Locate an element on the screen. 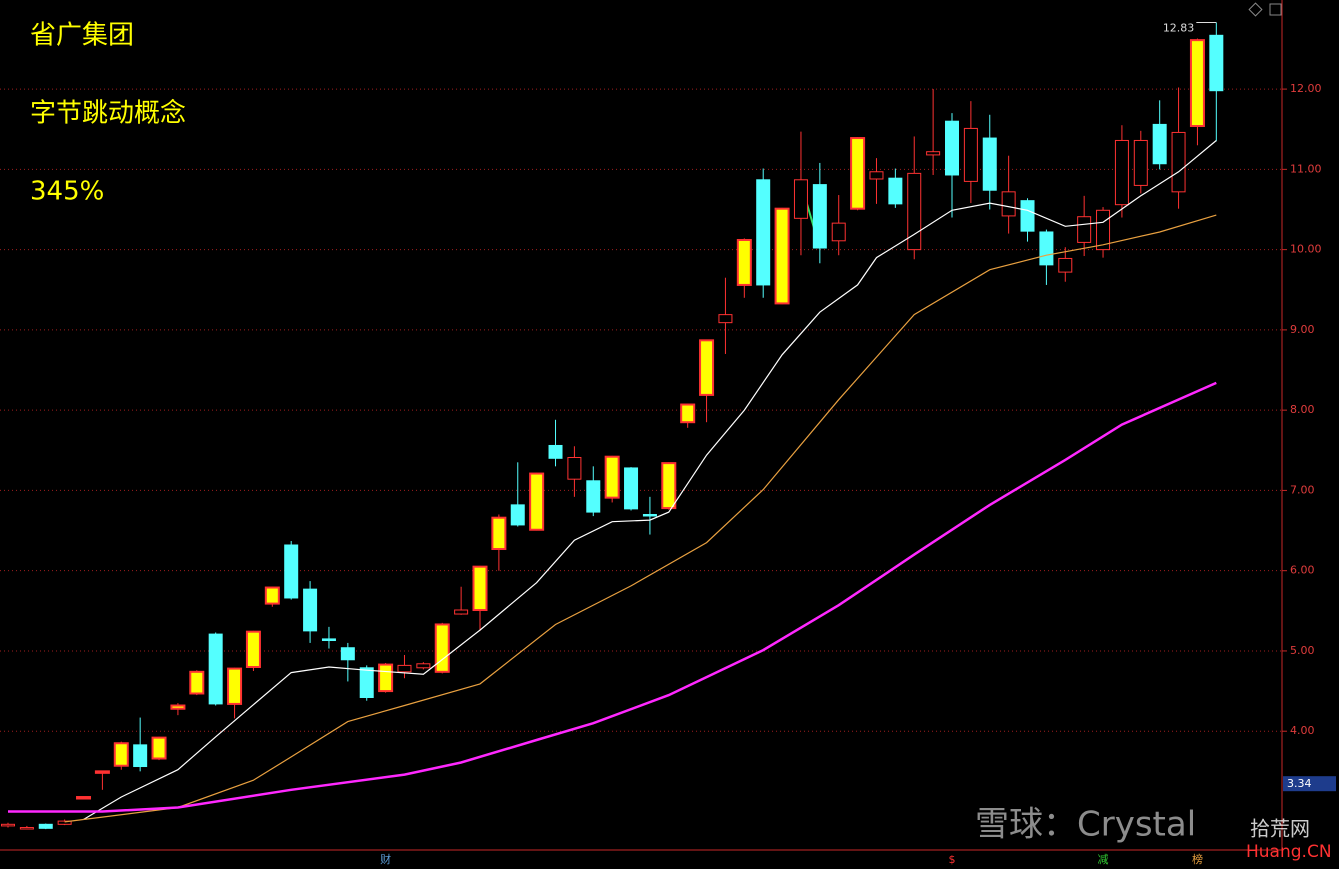 Image resolution: width=1339 pixels, height=869 pixels. y-tick-label: 8.00 is located at coordinates (1302, 409).